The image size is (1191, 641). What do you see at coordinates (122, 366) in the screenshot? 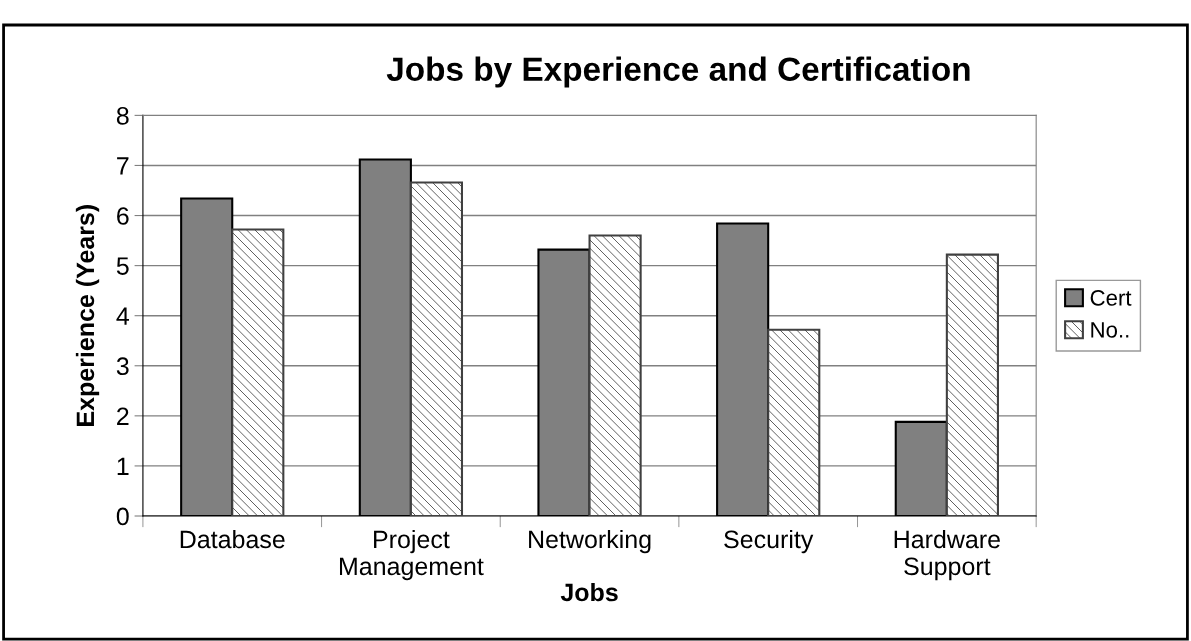
I see `y-tick-label: 3` at bounding box center [122, 366].